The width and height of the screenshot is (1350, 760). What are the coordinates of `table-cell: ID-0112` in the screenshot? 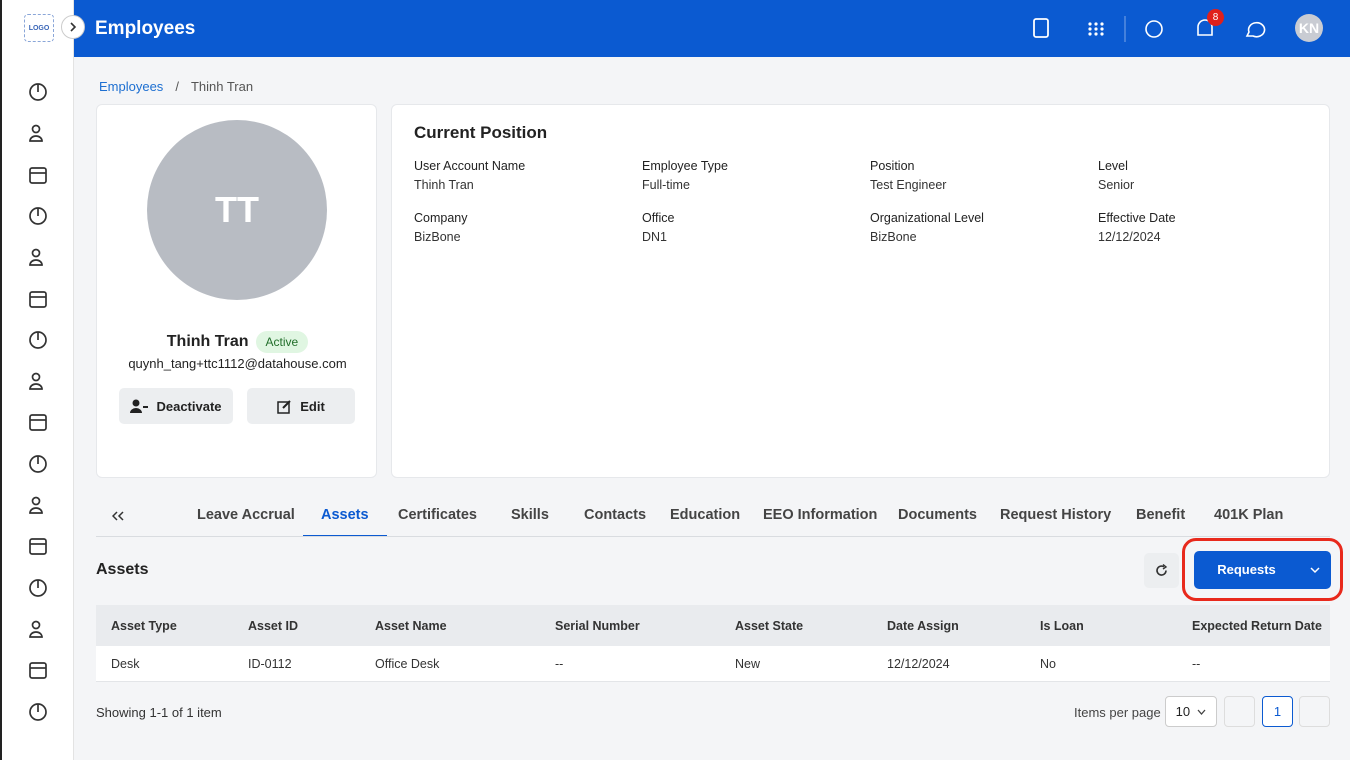 It's located at (270, 664).